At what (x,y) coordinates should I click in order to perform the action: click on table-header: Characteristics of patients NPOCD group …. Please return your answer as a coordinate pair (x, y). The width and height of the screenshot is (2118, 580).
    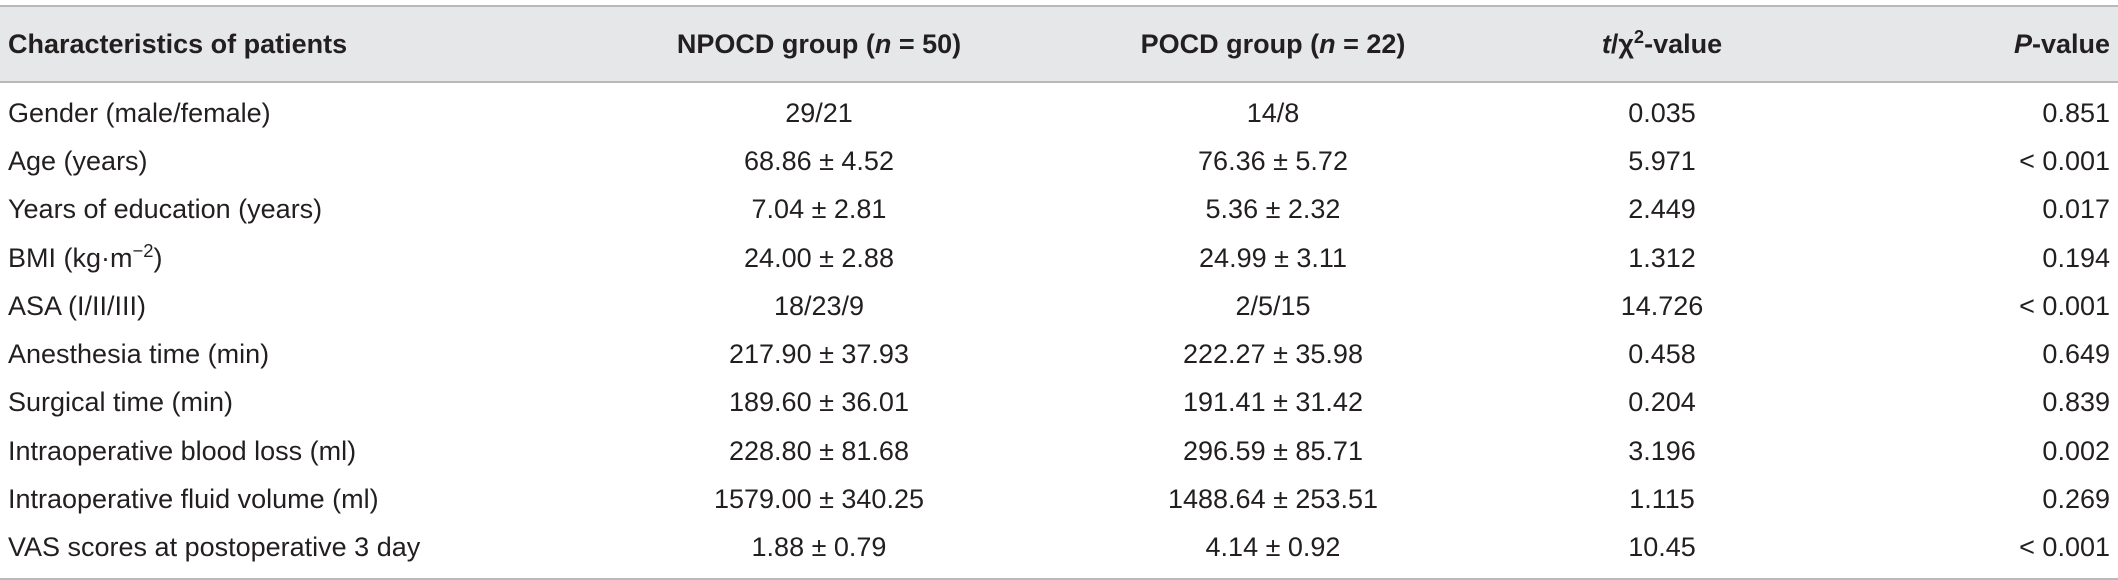
    Looking at the image, I should click on (1059, 44).